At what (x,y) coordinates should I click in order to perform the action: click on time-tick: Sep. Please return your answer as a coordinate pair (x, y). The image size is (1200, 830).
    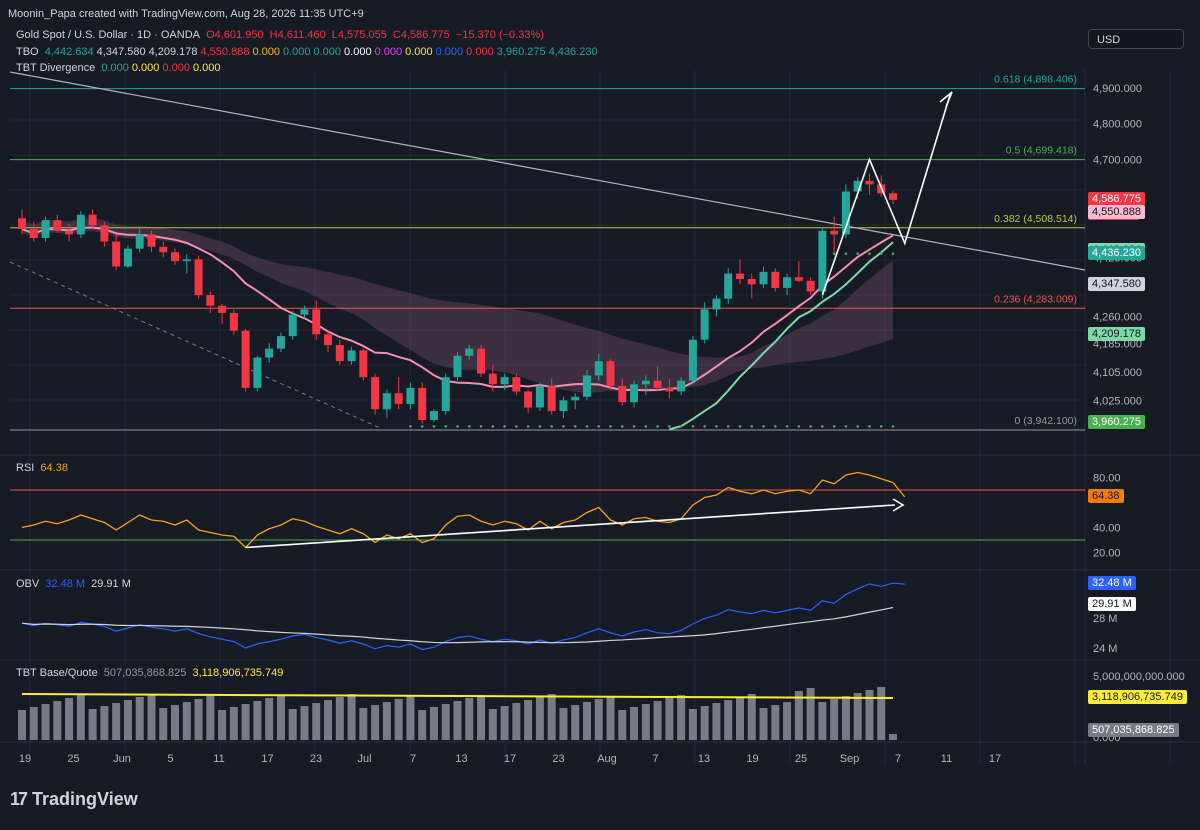
    Looking at the image, I should click on (850, 759).